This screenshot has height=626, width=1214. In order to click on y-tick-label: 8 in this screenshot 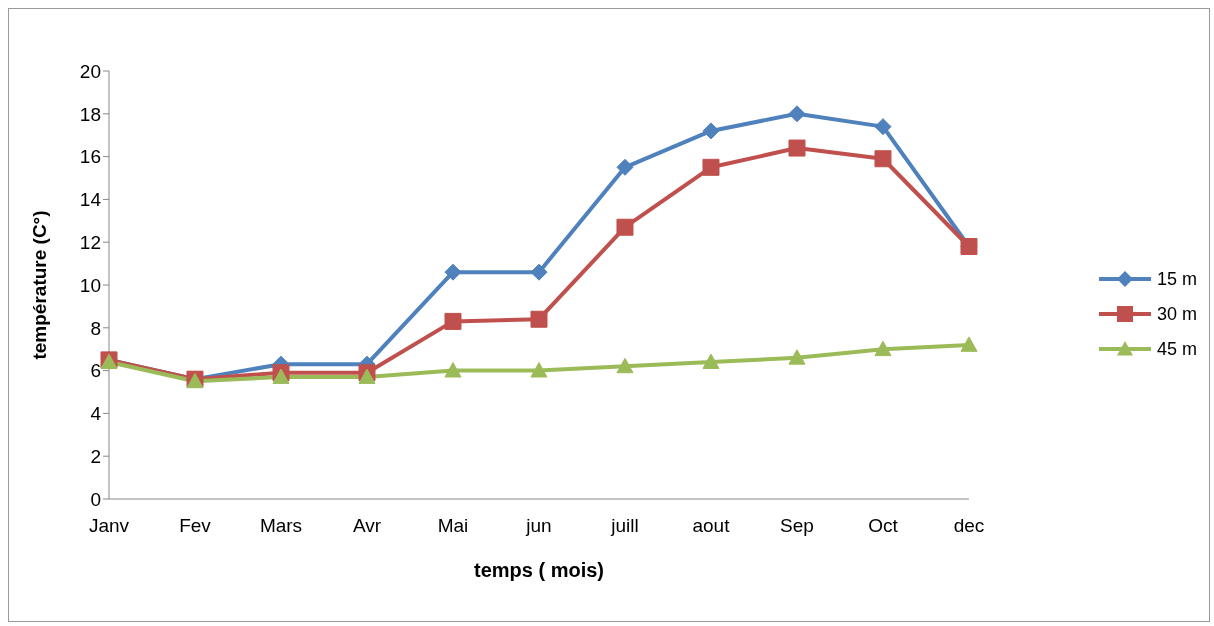, I will do `click(95, 328)`.